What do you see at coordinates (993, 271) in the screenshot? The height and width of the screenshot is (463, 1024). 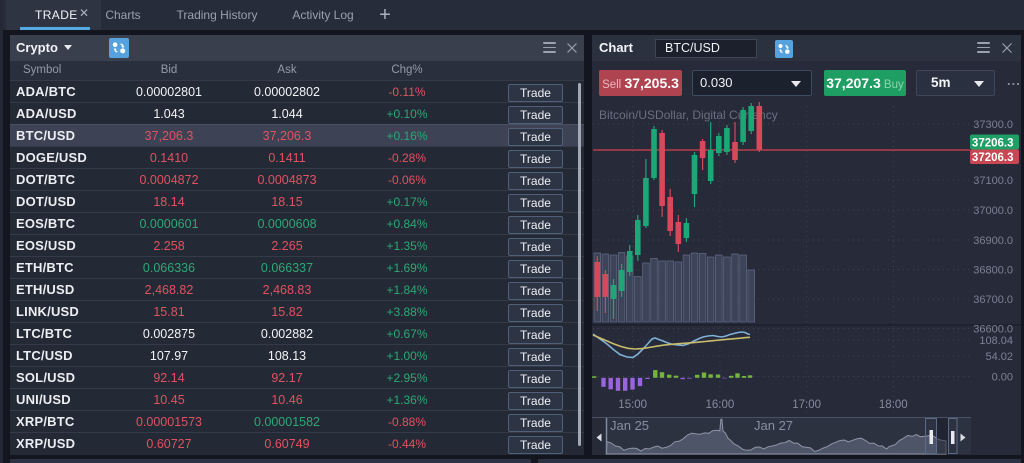 I see `svg-text: 36800.0` at bounding box center [993, 271].